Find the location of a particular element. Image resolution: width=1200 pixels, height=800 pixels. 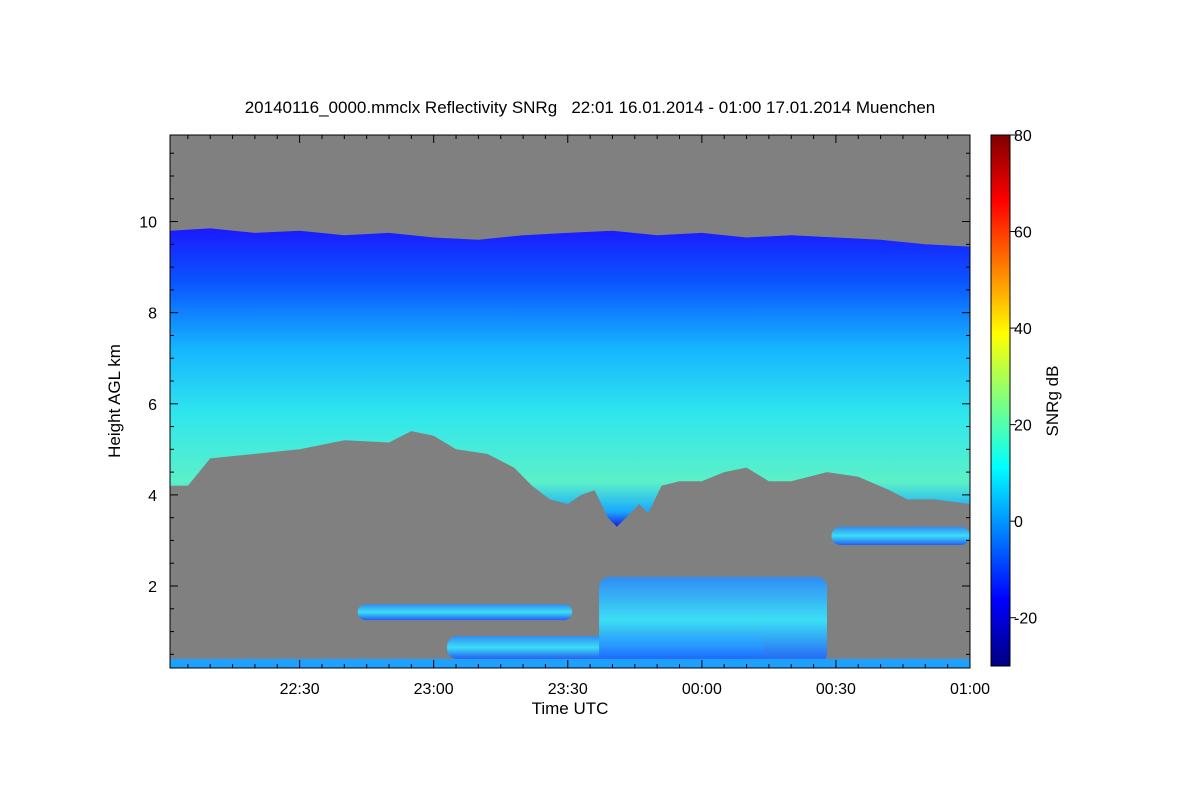

y-axis-label: Height AGL km is located at coordinates (114, 401).